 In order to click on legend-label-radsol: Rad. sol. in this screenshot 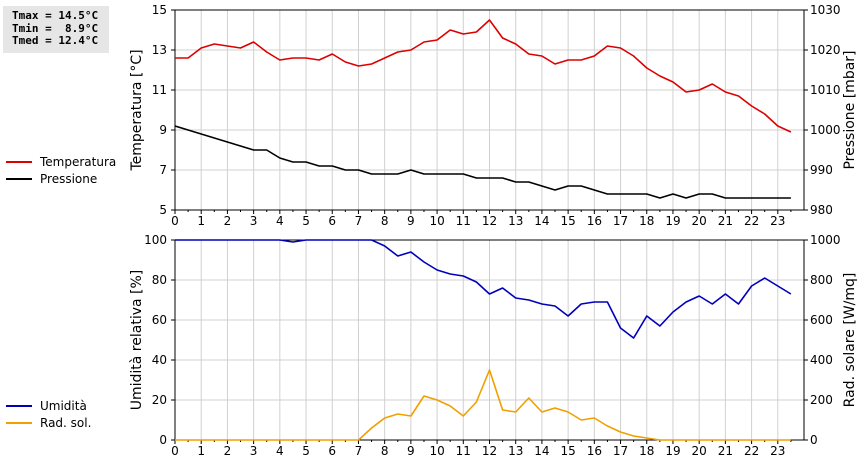, I will do `click(66, 422)`.